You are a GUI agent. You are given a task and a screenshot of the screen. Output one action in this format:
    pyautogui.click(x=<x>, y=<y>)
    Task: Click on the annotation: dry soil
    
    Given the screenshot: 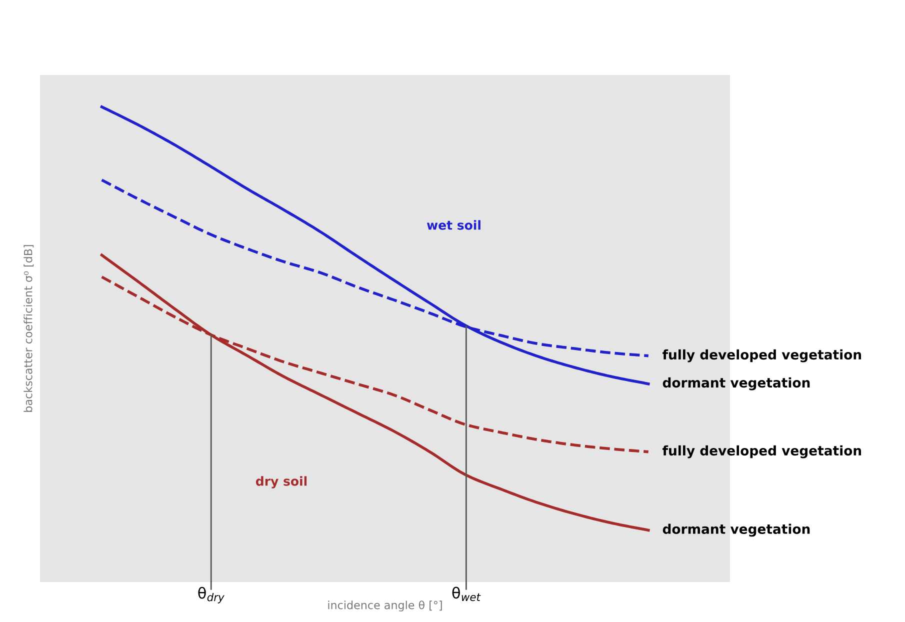 What is the action you would take?
    pyautogui.click(x=281, y=482)
    